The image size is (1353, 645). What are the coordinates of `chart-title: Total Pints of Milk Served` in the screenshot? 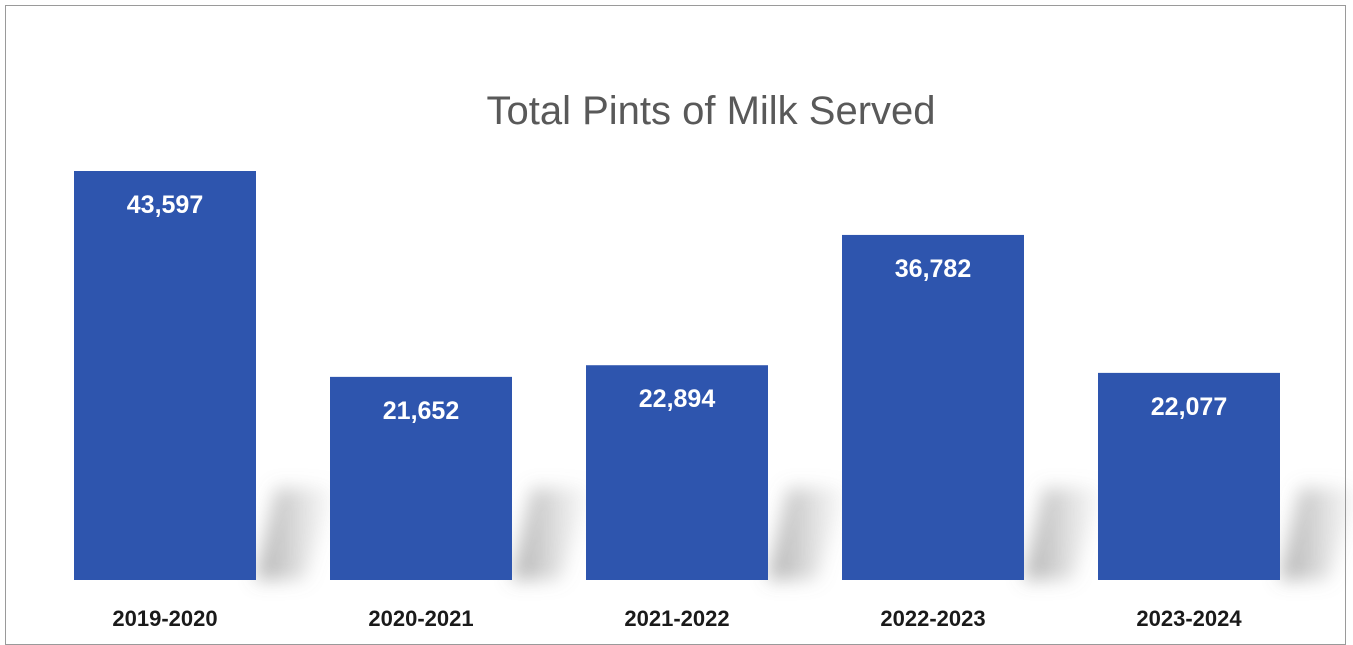 It's located at (710, 111).